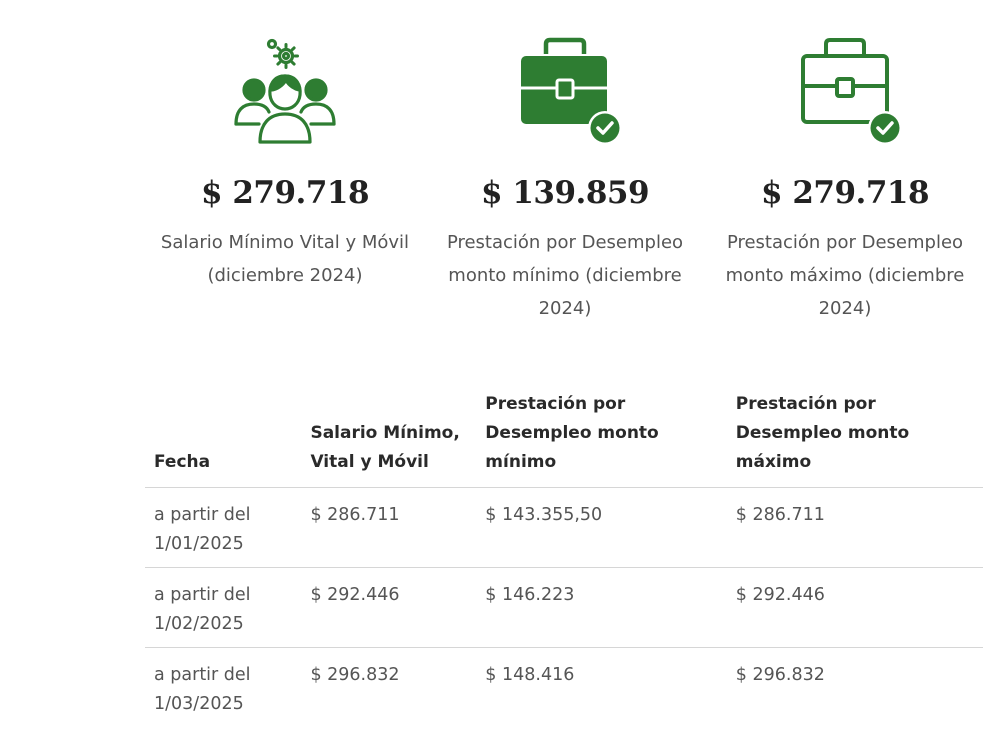 The width and height of the screenshot is (1000, 734). Describe the element at coordinates (780, 675) in the screenshot. I see `cell-prestacion-maximo: $ 296.832` at that location.